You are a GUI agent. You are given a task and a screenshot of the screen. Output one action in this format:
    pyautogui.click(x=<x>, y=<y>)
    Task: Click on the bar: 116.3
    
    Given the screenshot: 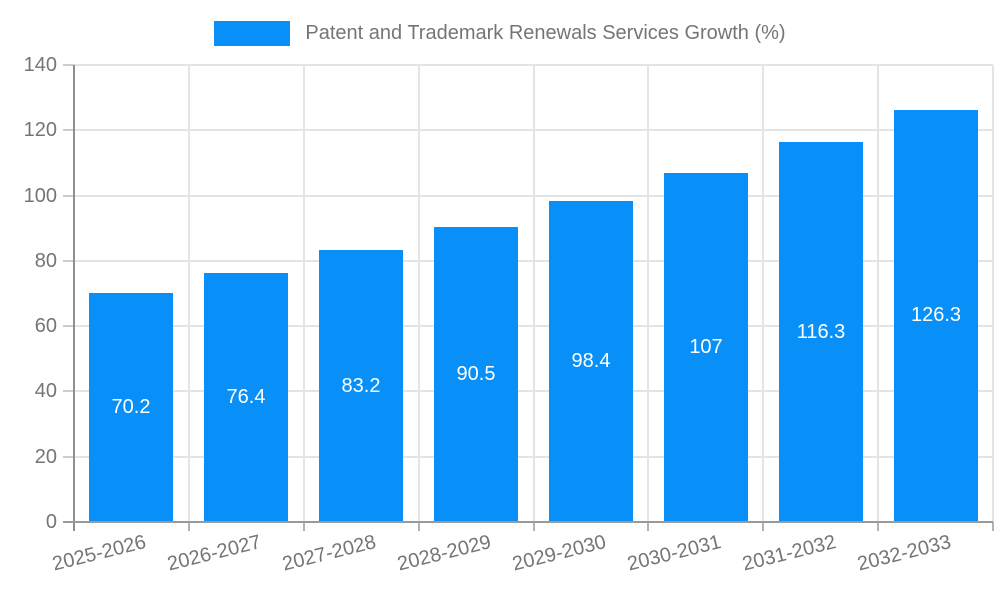 What is the action you would take?
    pyautogui.click(x=821, y=332)
    